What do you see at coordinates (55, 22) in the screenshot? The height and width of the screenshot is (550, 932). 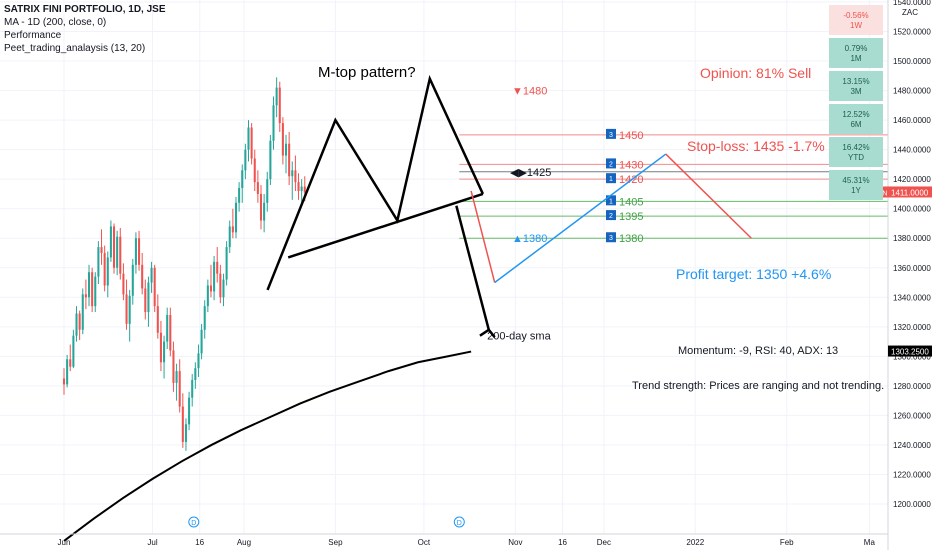 I see `indicator-ma-label: MA - 1D (200, close, 0)` at bounding box center [55, 22].